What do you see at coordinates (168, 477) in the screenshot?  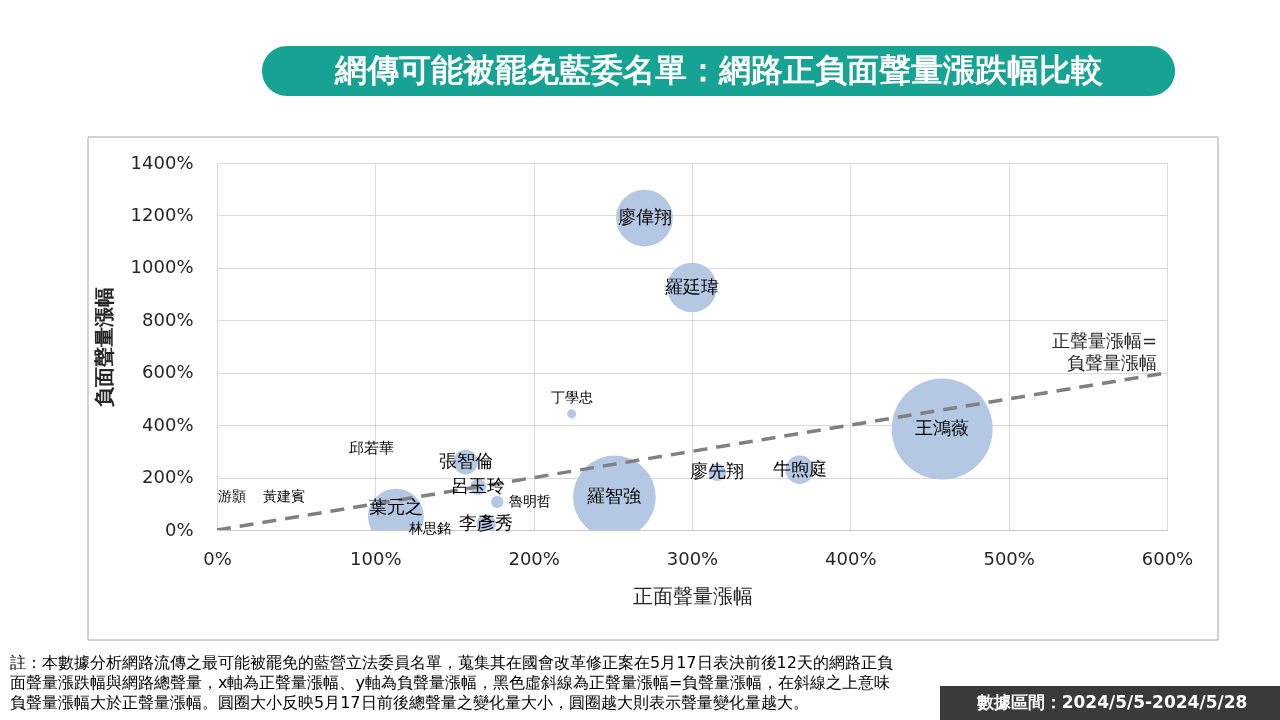 I see `y-tick-label: 200%` at bounding box center [168, 477].